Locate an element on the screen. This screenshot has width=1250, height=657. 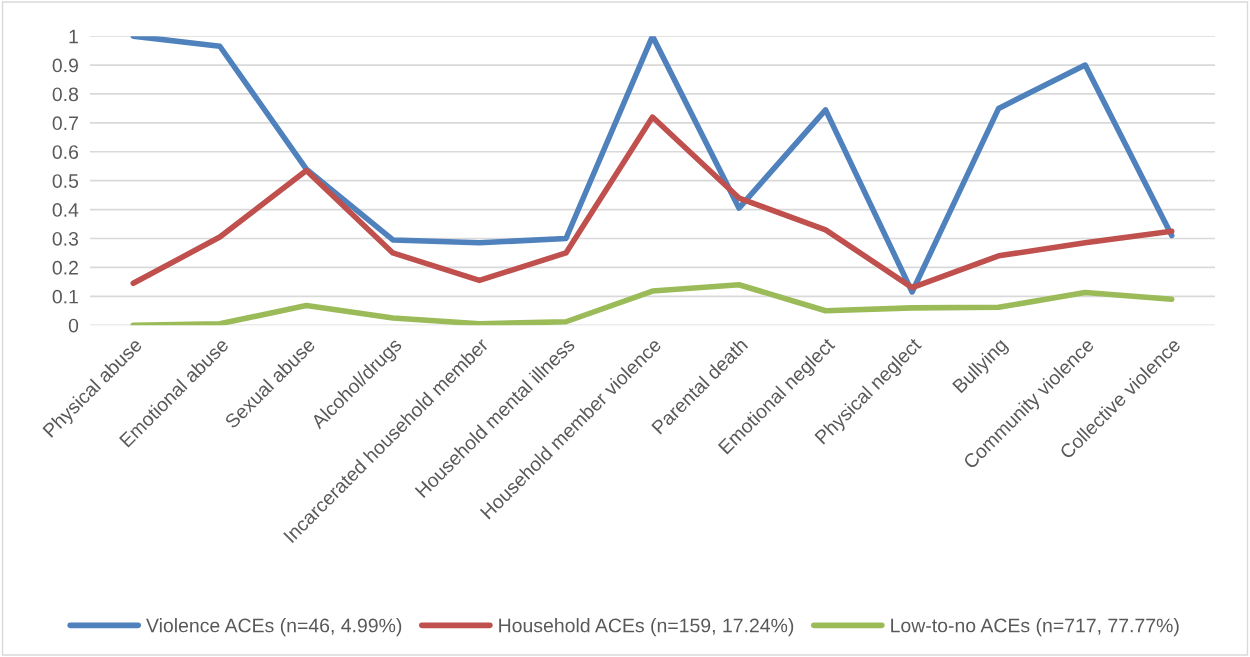
legend-label: Household ACEs (n=159, 17.24%) is located at coordinates (646, 627).